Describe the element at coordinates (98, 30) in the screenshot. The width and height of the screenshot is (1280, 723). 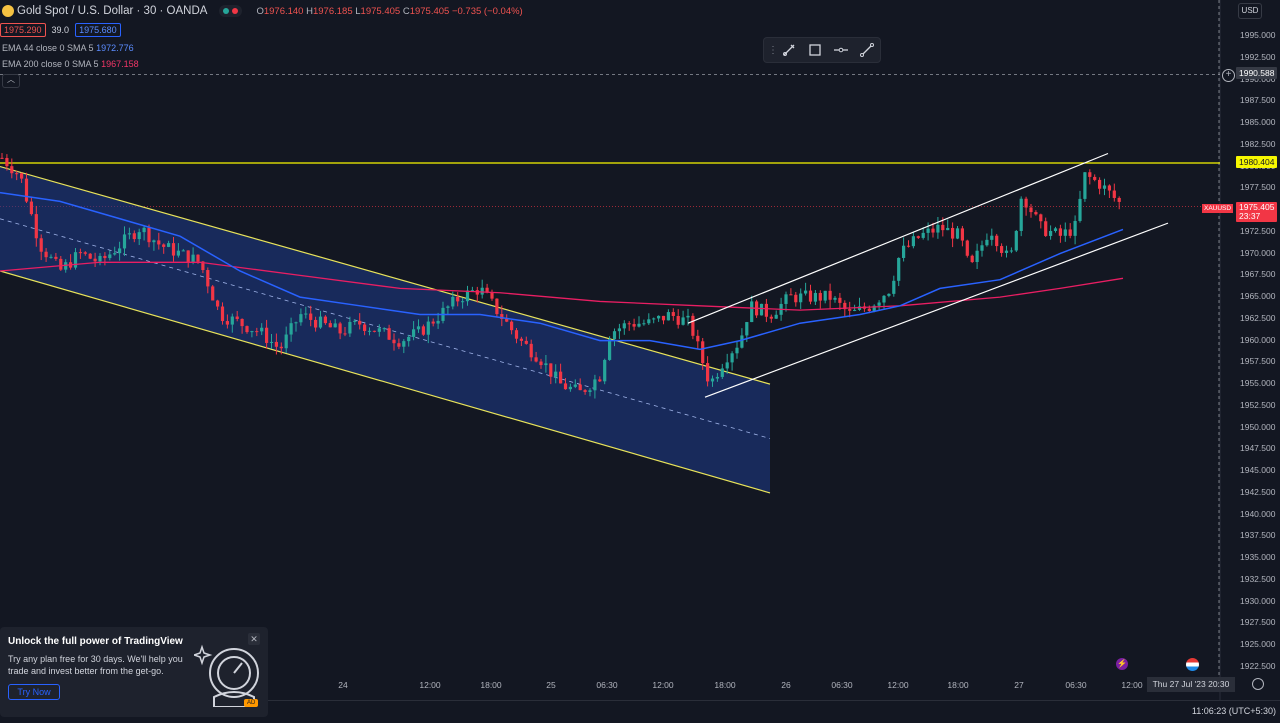
I see `buy-button: 1975.680` at that location.